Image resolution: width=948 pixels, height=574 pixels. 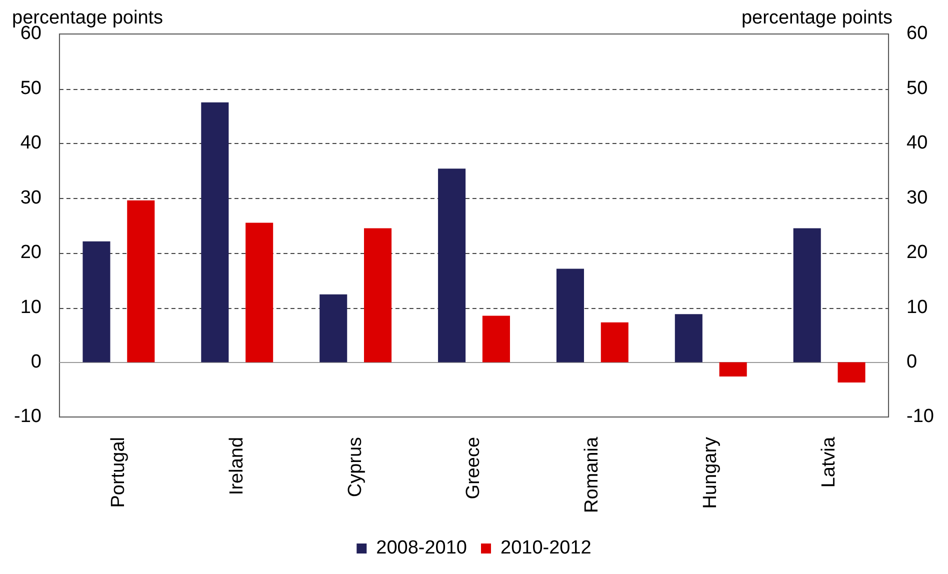 I want to click on x-tick-label: Greece, so click(x=473, y=468).